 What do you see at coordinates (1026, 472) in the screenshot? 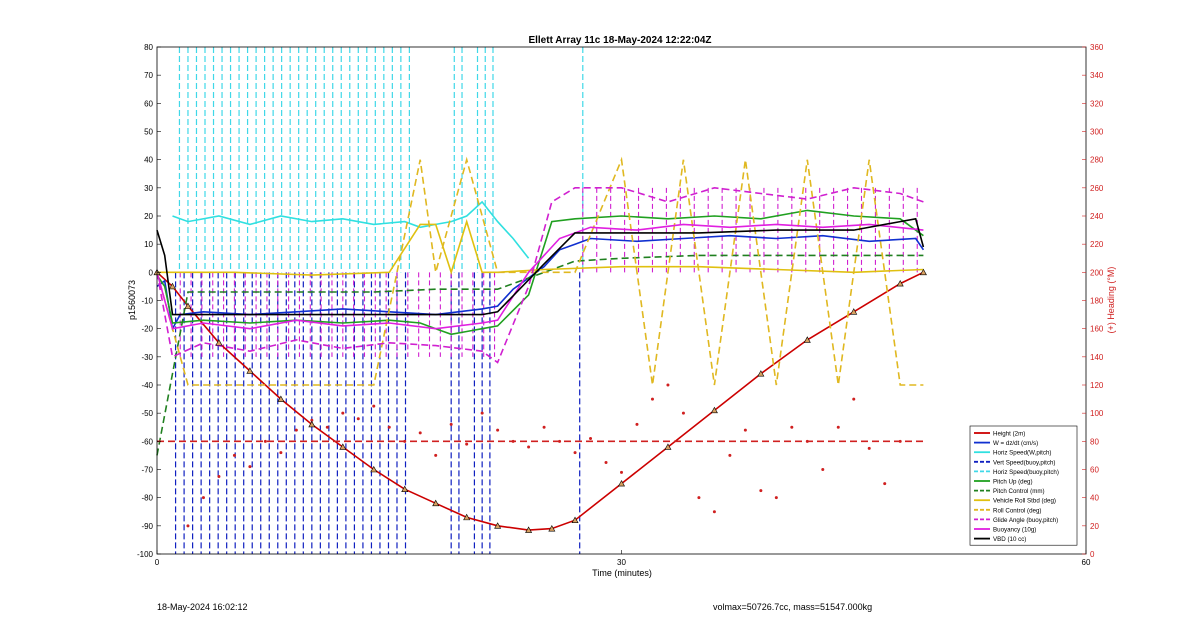
I see `legend-label-horiz-speed-buoy-pitch: Horiz Speed(buoy,pitch)` at bounding box center [1026, 472].